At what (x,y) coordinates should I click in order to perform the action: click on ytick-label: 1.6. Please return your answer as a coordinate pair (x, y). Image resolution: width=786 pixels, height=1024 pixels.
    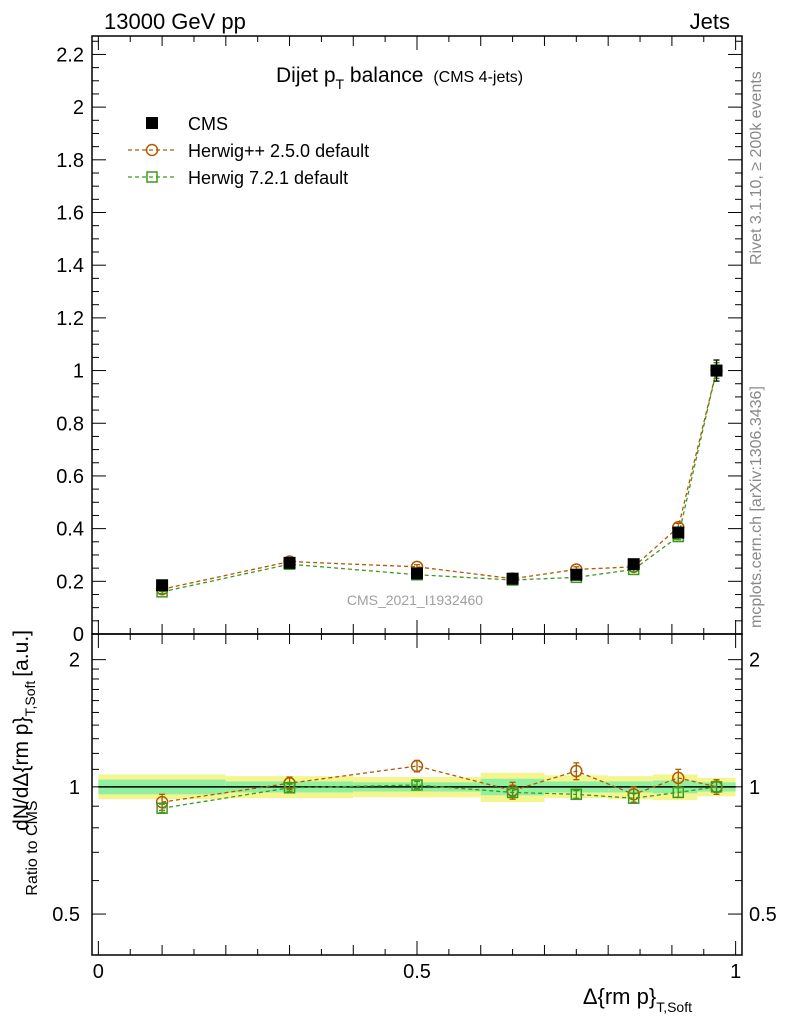
    Looking at the image, I should click on (70, 214).